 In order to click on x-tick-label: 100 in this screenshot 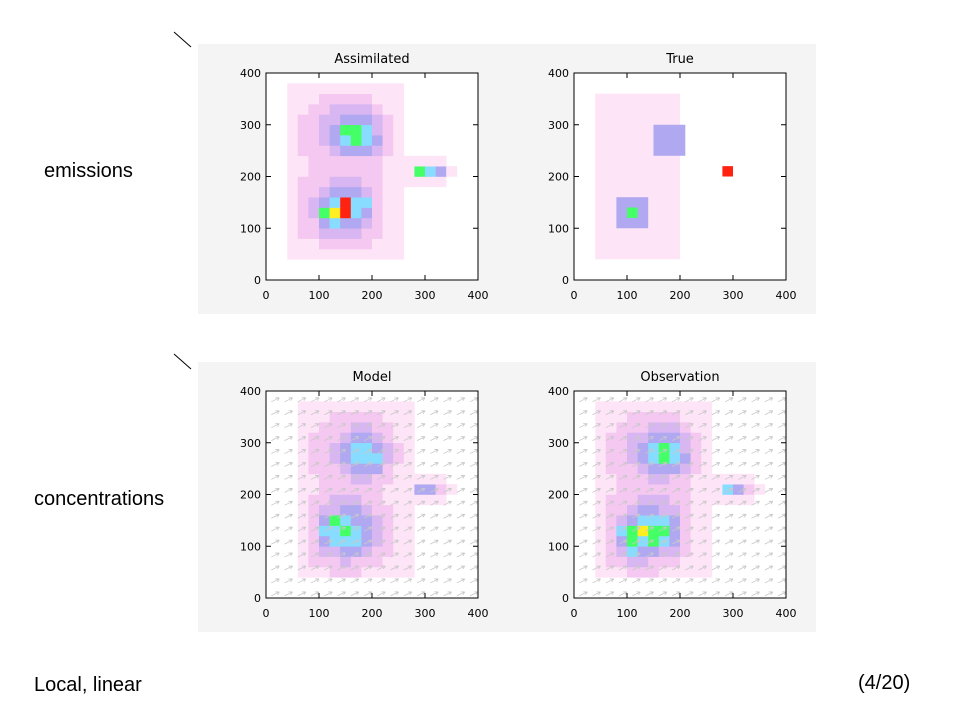, I will do `click(319, 295)`.